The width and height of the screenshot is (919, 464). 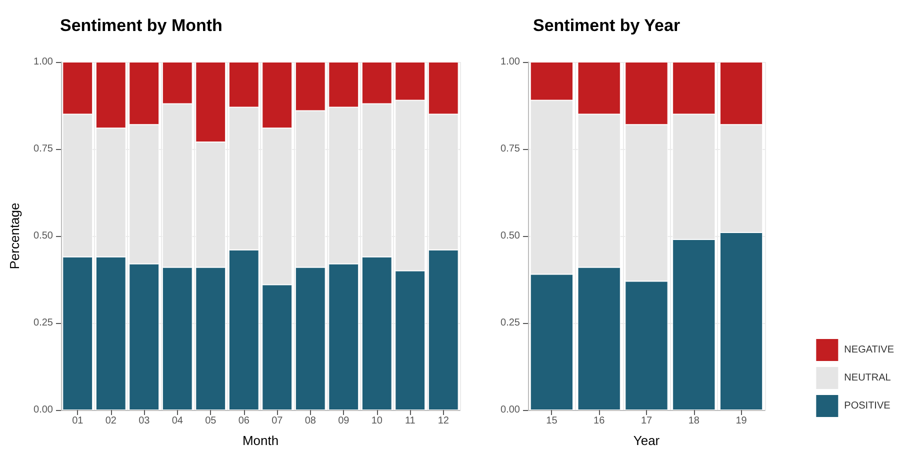 I want to click on x-tick-label: 04, so click(x=178, y=421).